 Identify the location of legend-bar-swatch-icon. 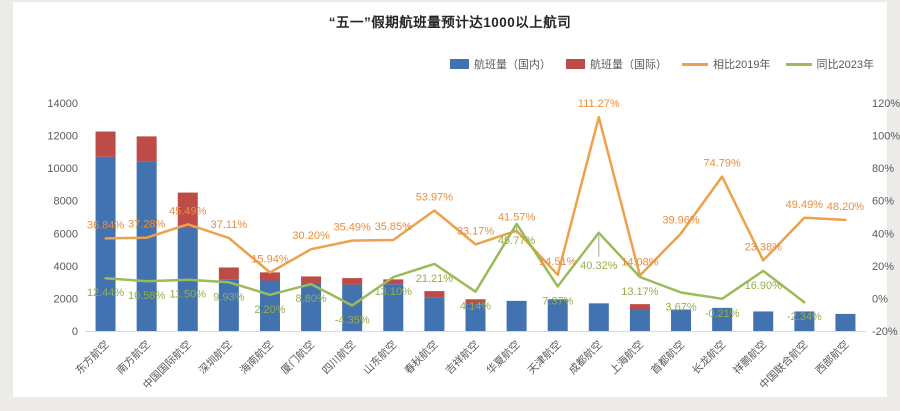
(576, 64).